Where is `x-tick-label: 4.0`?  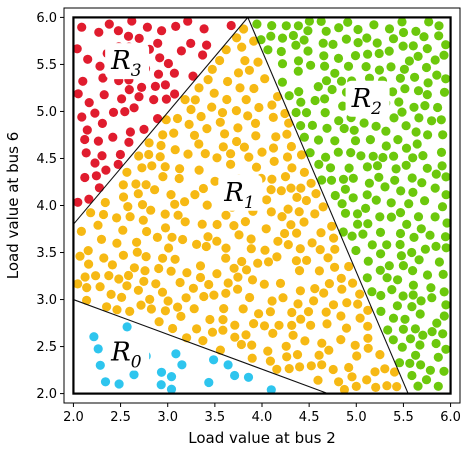
x-tick-label: 4.0 is located at coordinates (262, 417).